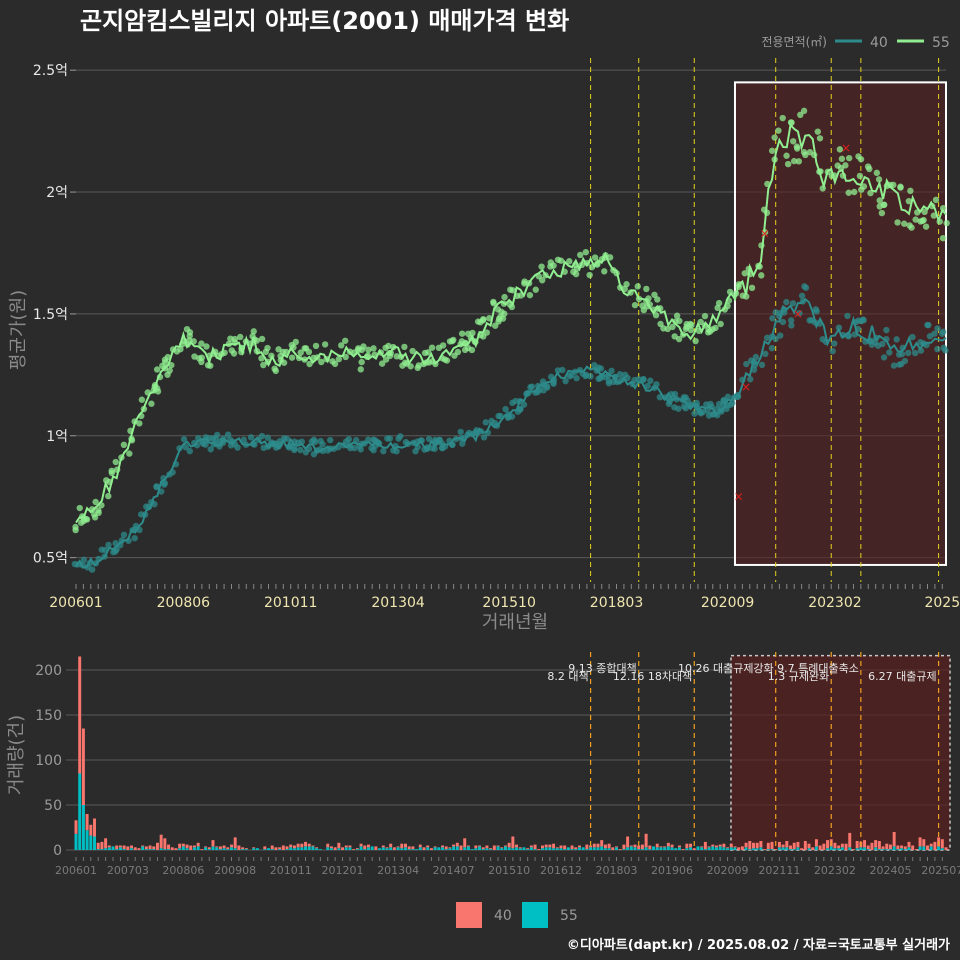  What do you see at coordinates (855, 43) in the screenshot?
I see `legend-top: 전용면적(㎡) 40 55` at bounding box center [855, 43].